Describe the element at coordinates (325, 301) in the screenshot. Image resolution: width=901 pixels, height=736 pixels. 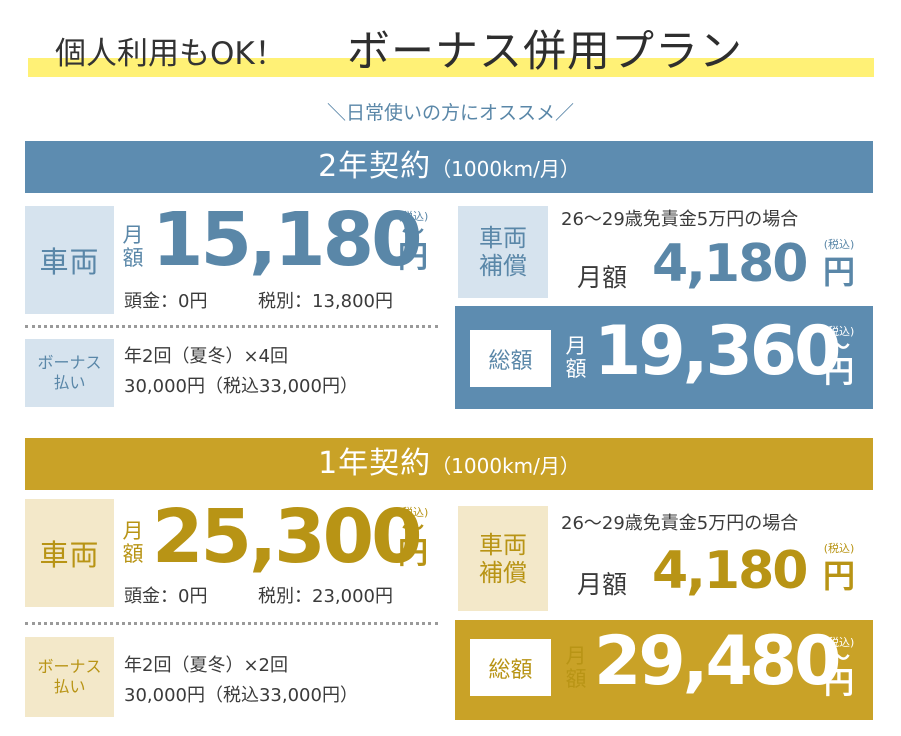
I see `pre-tax-price: 税別：13,800円` at that location.